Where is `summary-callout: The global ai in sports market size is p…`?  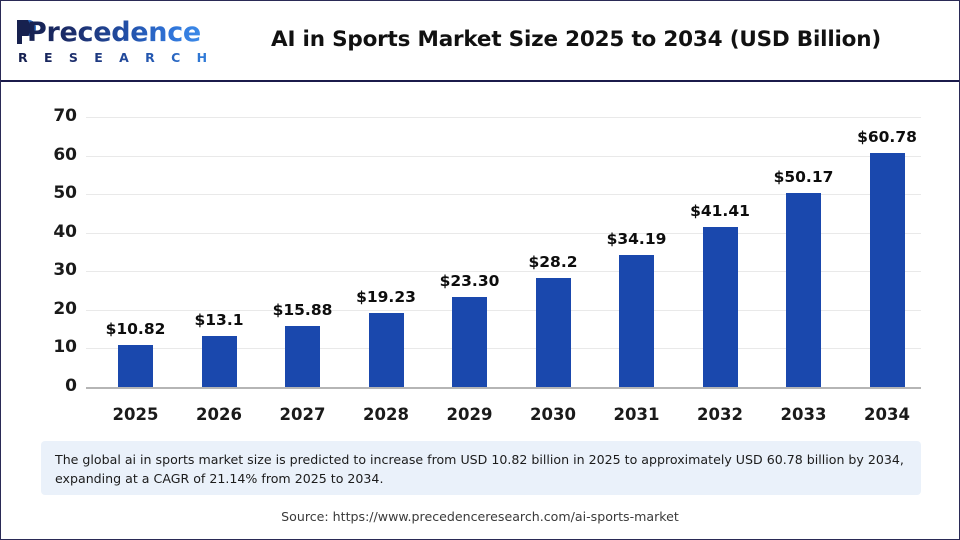 summary-callout: The global ai in sports market size is p… is located at coordinates (481, 468).